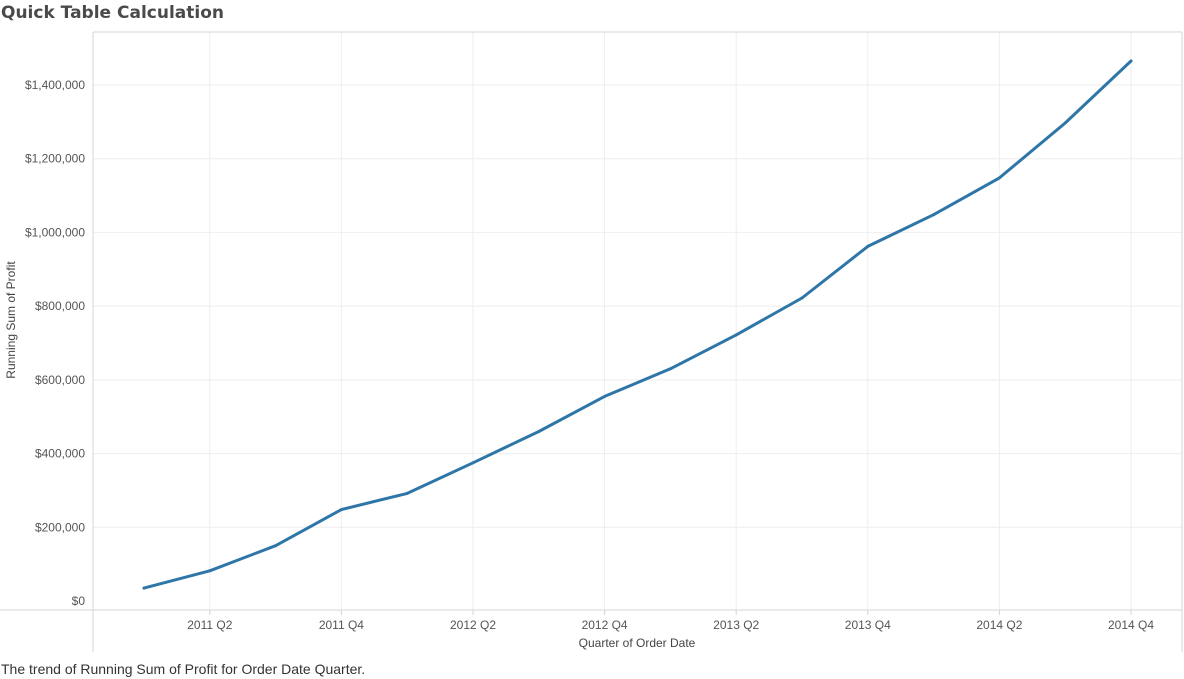 This screenshot has height=679, width=1184. What do you see at coordinates (55, 85) in the screenshot?
I see `y-tick-label: $1,400,000` at bounding box center [55, 85].